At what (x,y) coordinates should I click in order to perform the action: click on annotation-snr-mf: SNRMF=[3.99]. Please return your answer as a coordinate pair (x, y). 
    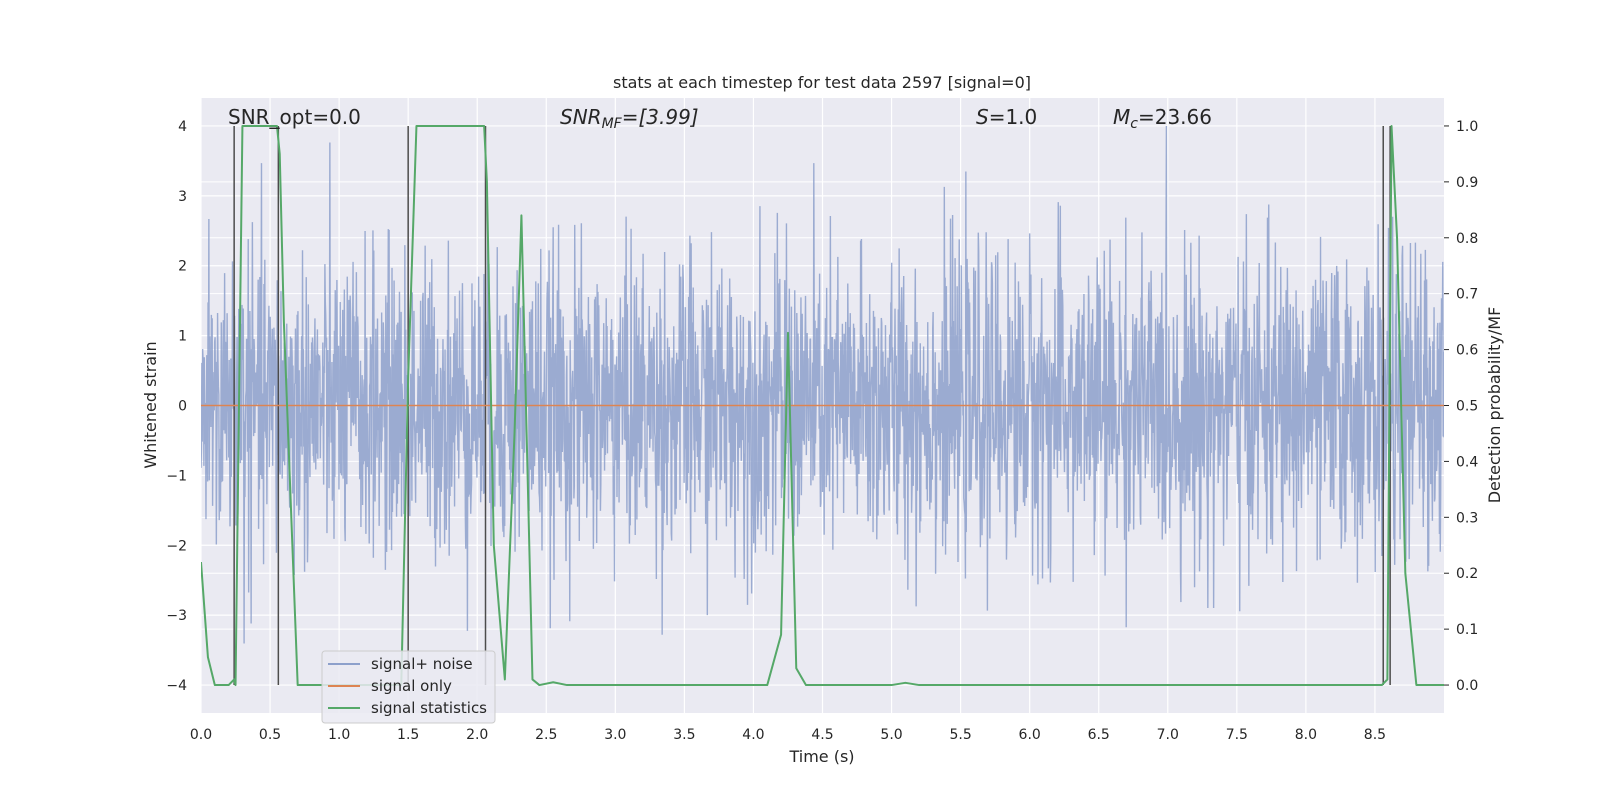
    Looking at the image, I should click on (629, 118).